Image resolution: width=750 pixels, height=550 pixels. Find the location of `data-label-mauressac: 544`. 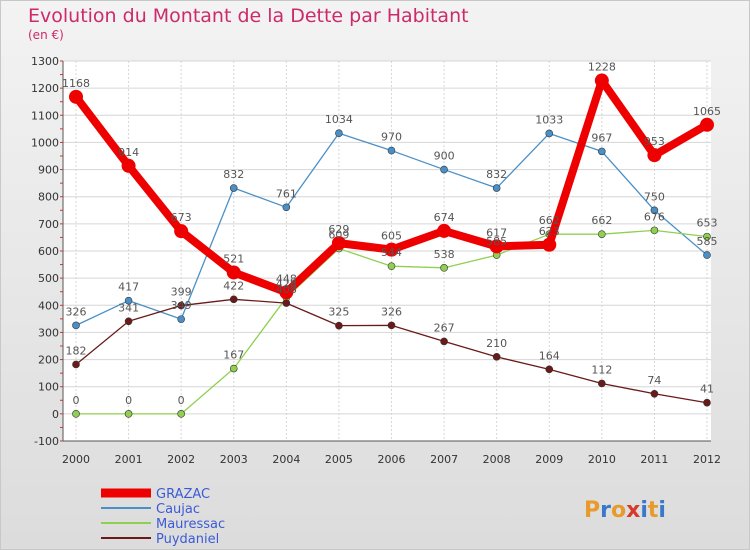

data-label-mauressac: 544 is located at coordinates (391, 252).